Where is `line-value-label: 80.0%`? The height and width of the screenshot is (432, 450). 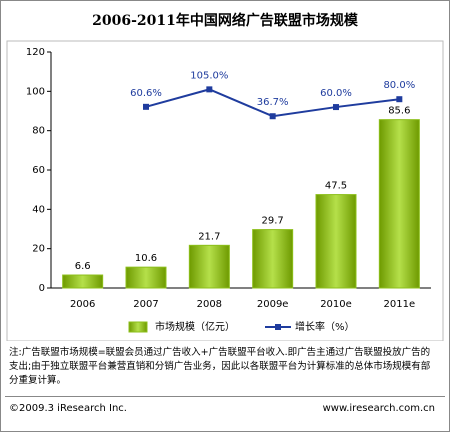 line-value-label: 80.0% is located at coordinates (399, 85).